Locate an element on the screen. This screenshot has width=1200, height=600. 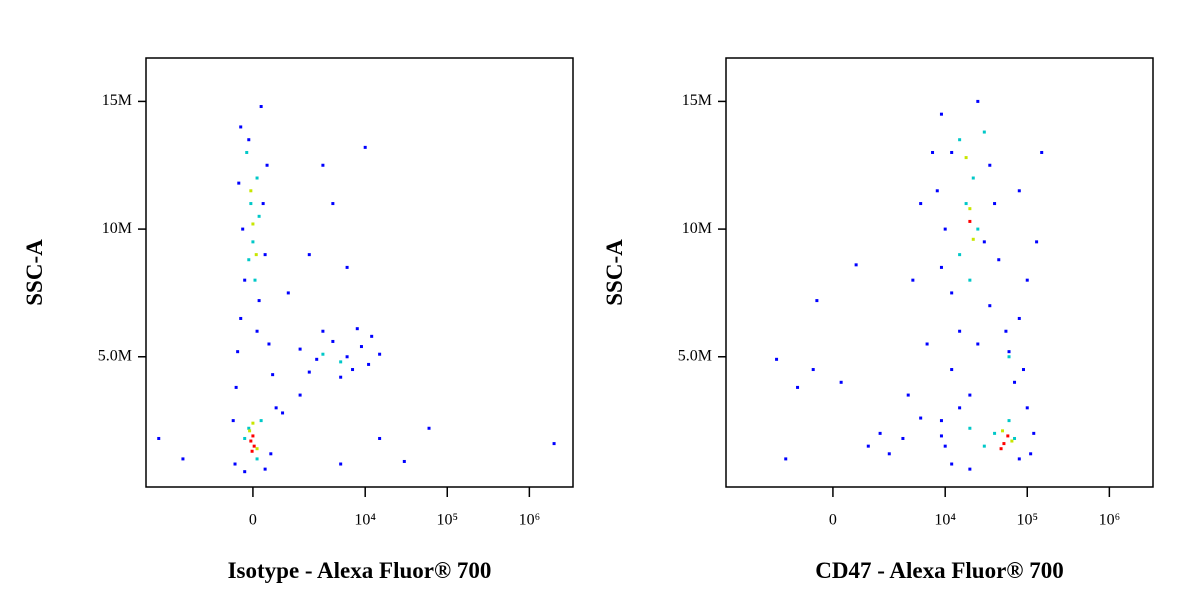
y-axis-title: SSC-A is located at coordinates (614, 272).